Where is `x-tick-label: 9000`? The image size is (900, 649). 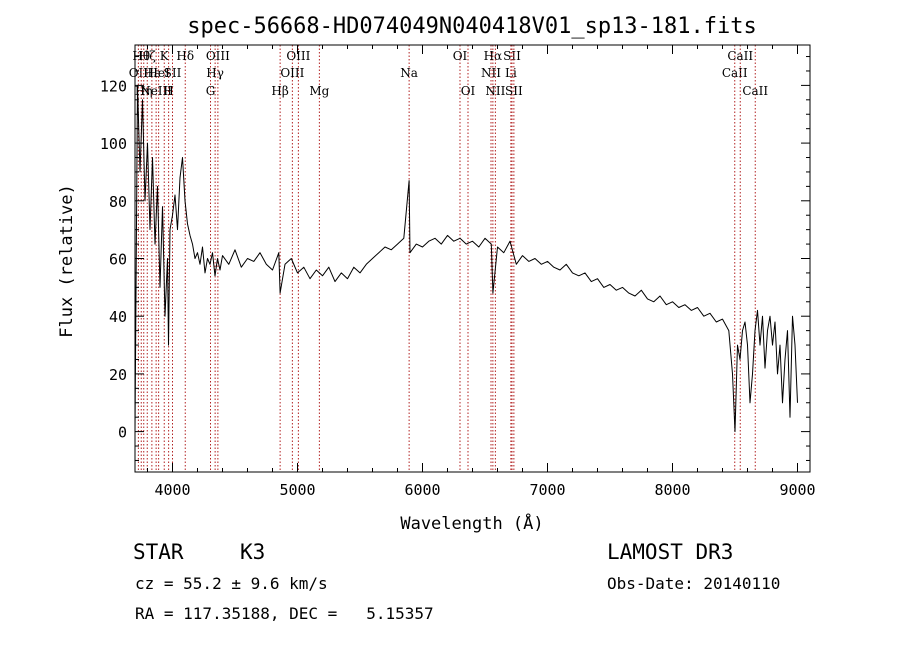
x-tick-label: 9000 is located at coordinates (797, 490).